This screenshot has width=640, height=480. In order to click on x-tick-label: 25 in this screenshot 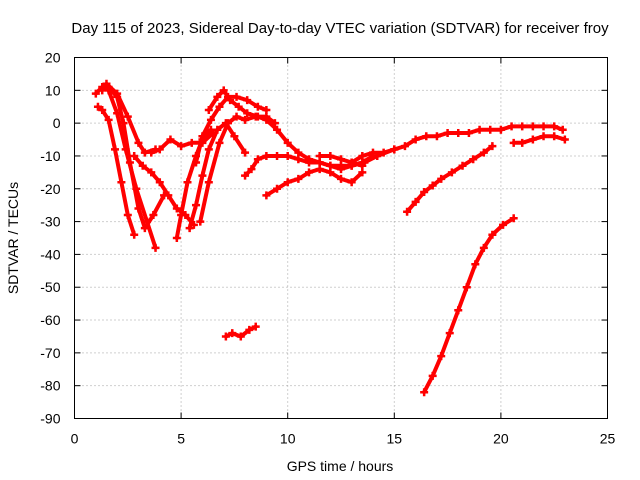, I will do `click(608, 439)`.